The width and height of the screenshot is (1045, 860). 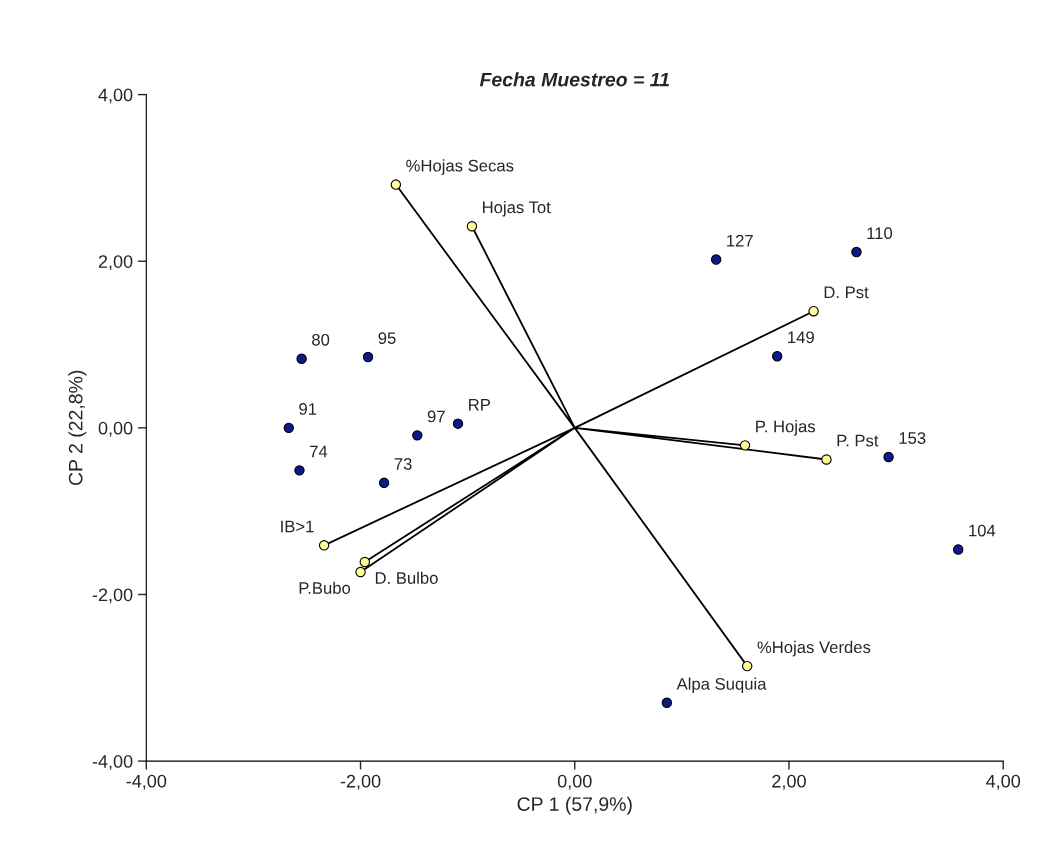 I want to click on annotation: 153, so click(x=912, y=438).